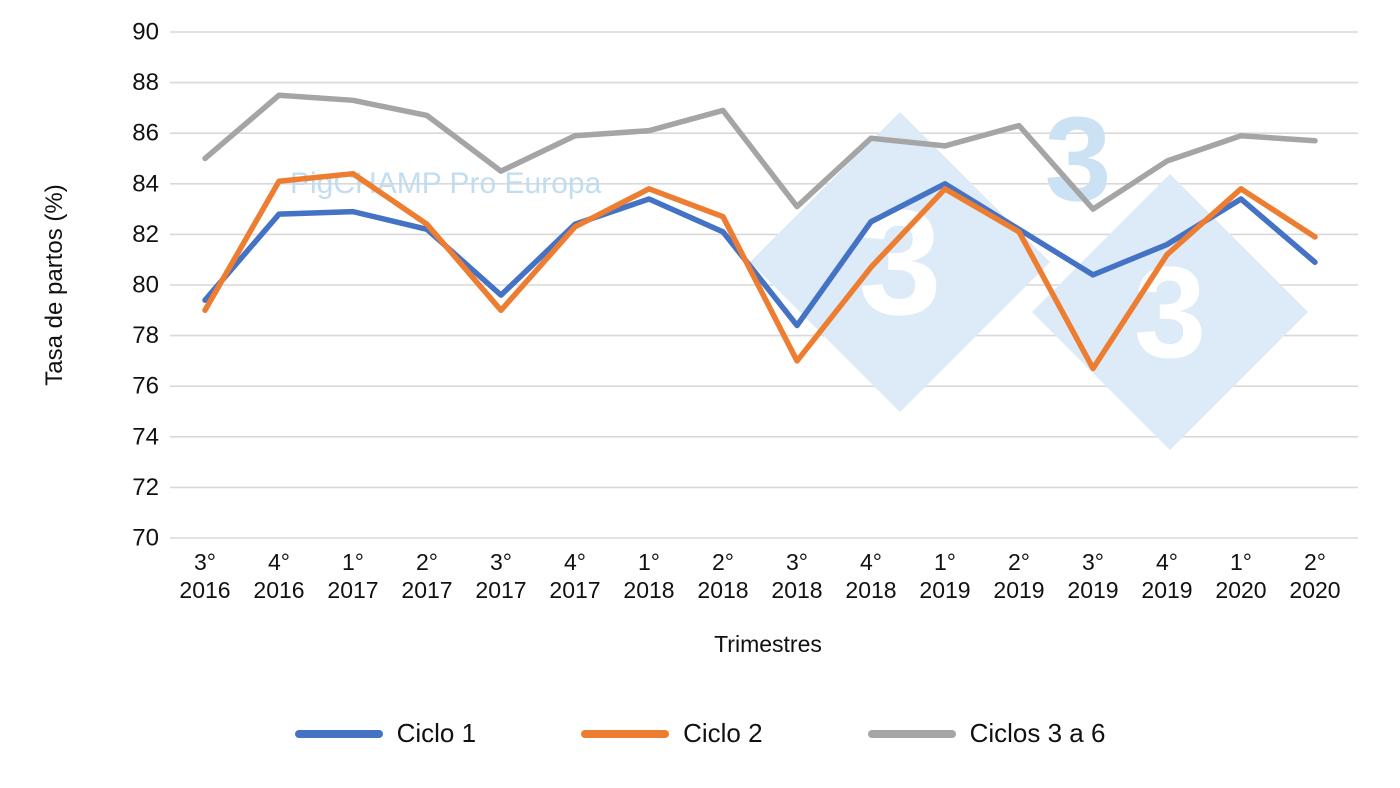 The width and height of the screenshot is (1400, 788). What do you see at coordinates (1037, 733) in the screenshot?
I see `legend-label-ciclos-3-a-6: Ciclos 3 a 6` at bounding box center [1037, 733].